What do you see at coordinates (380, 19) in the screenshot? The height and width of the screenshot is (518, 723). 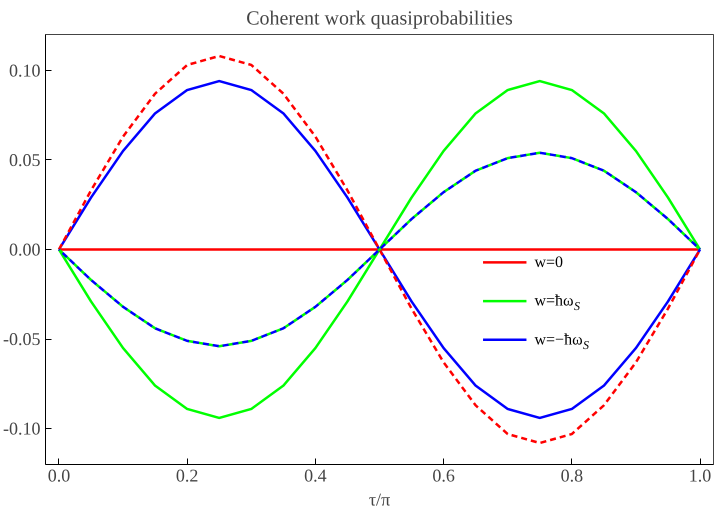 I see `chart-title: Coherent work quasiprobabilities` at bounding box center [380, 19].